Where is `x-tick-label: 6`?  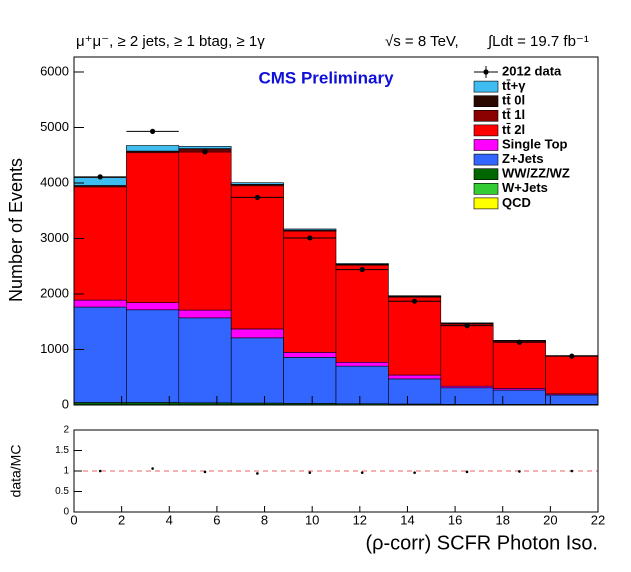 x-tick-label: 6 is located at coordinates (216, 519).